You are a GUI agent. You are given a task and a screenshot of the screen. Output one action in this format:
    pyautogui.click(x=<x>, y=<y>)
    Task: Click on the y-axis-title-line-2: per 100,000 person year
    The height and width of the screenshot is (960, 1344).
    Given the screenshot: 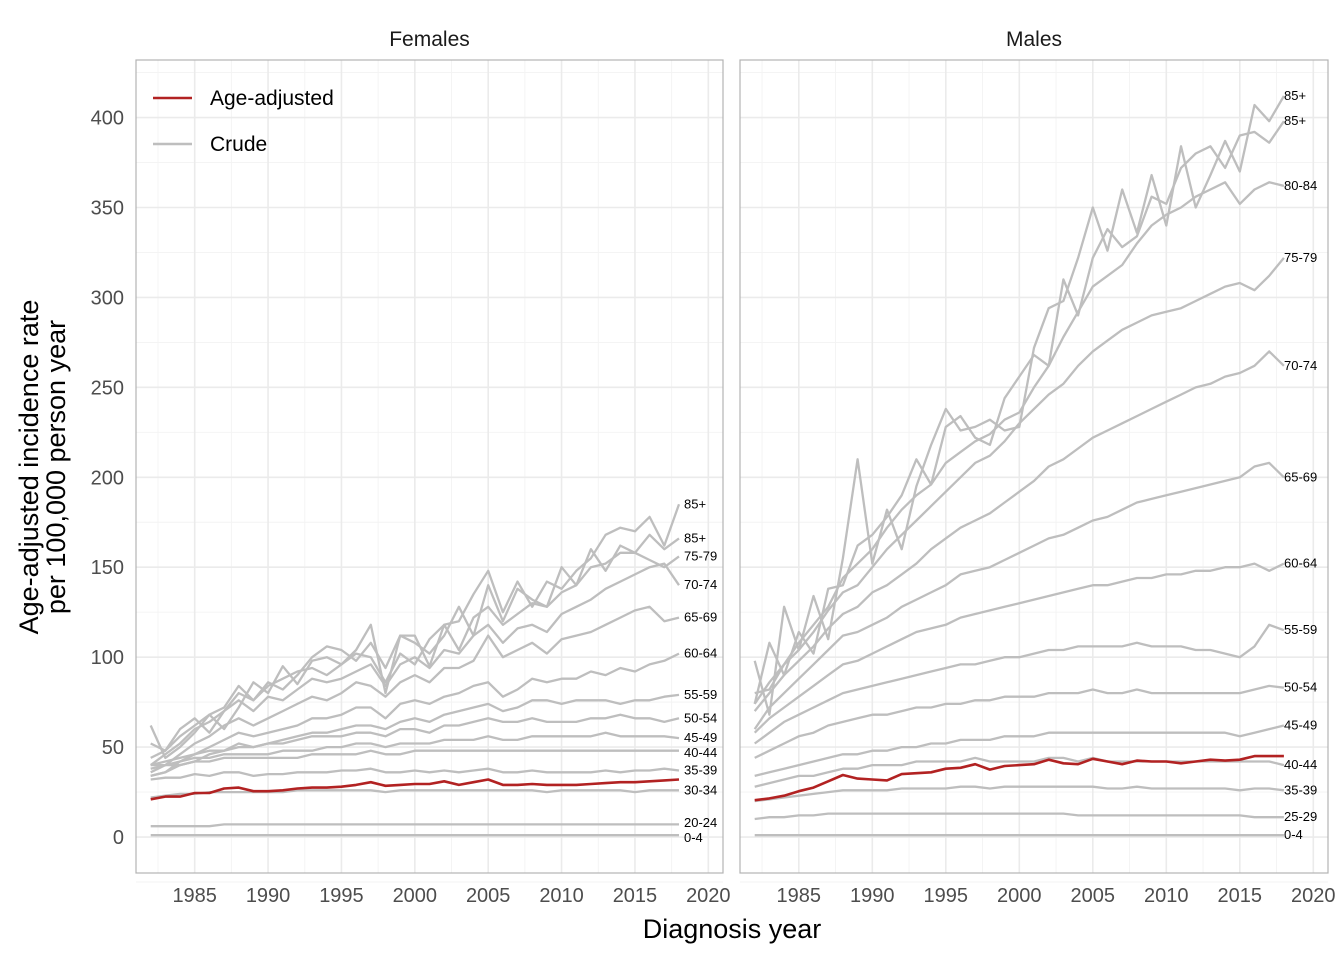 What is the action you would take?
    pyautogui.click(x=56, y=467)
    